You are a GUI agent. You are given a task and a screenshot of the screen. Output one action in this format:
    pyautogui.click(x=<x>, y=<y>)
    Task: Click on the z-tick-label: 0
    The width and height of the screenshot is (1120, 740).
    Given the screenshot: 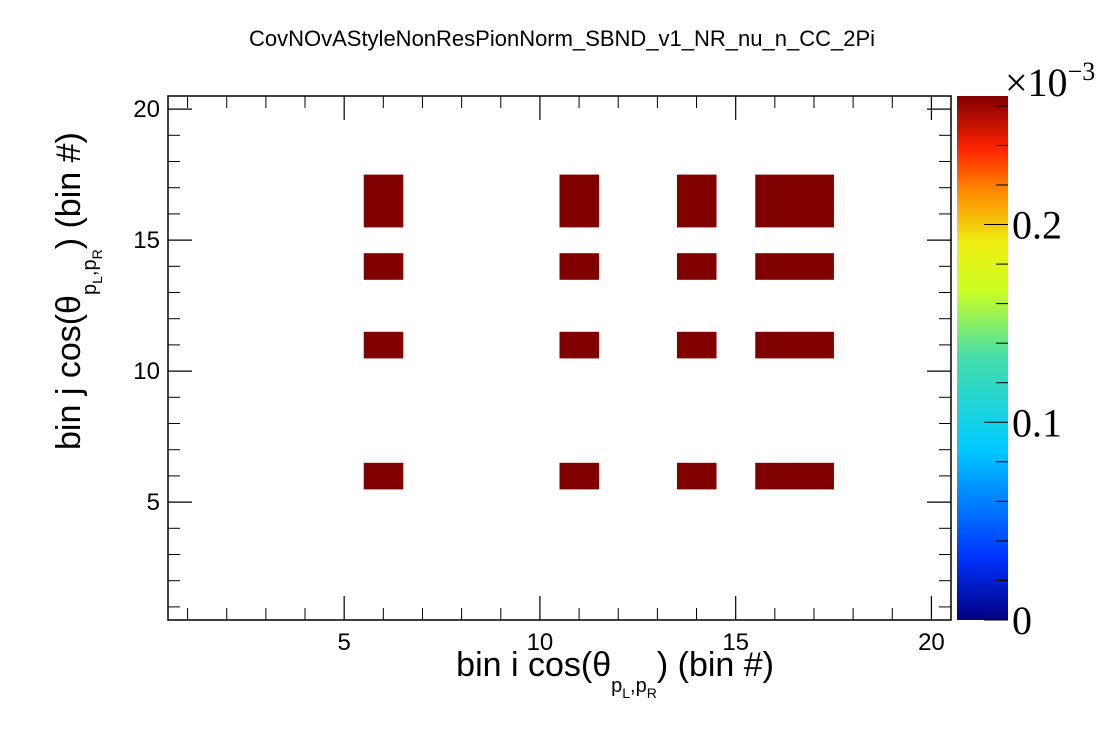 What is the action you would take?
    pyautogui.click(x=1022, y=620)
    